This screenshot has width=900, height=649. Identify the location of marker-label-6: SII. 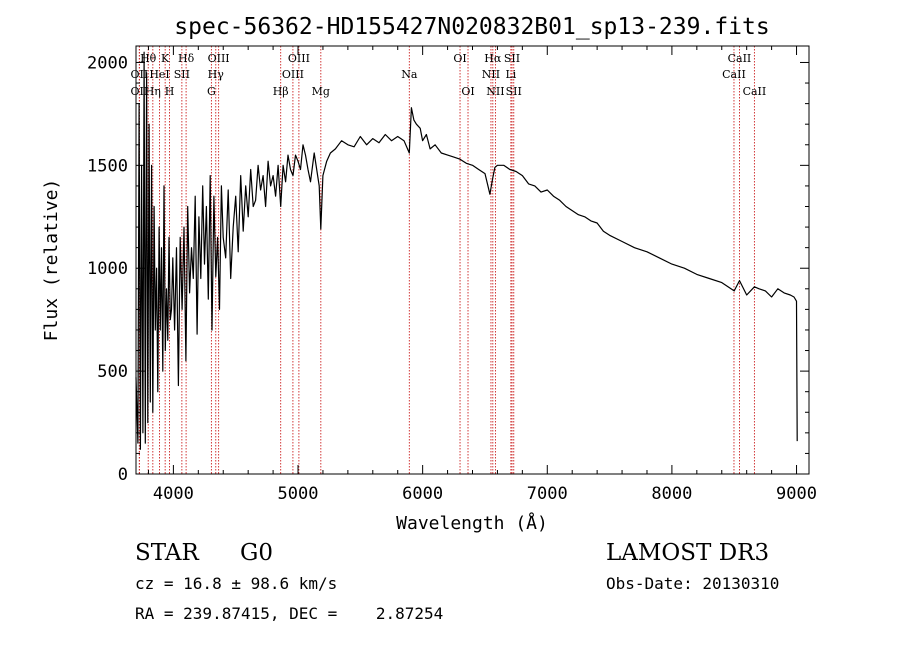
(182, 74).